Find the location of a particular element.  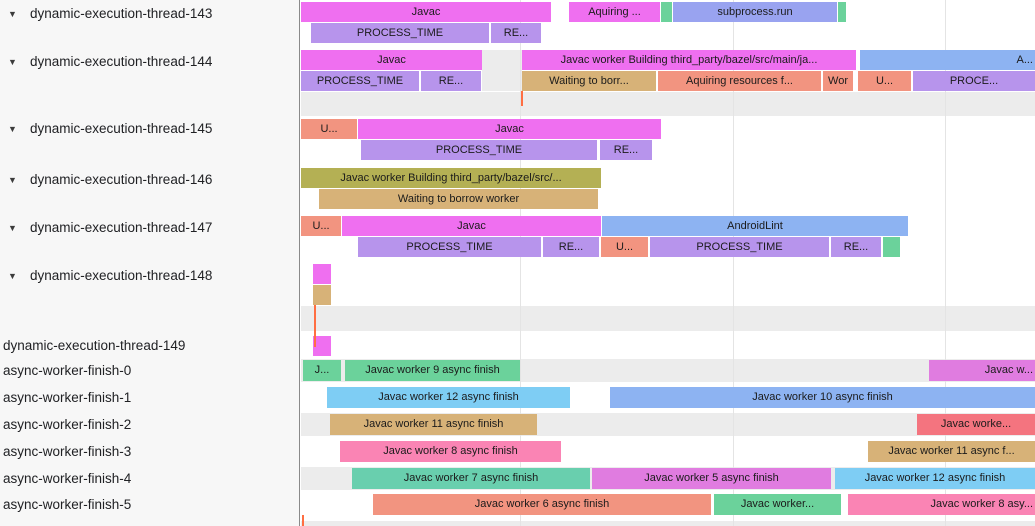

track-label: async-worker-finish-2 is located at coordinates (150, 425).